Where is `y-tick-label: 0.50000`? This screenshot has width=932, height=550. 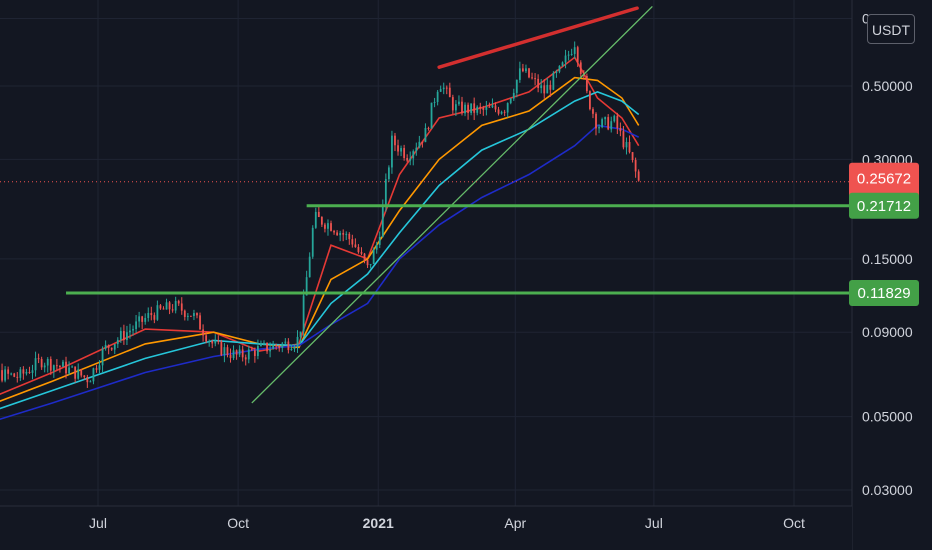
y-tick-label: 0.50000 is located at coordinates (887, 86).